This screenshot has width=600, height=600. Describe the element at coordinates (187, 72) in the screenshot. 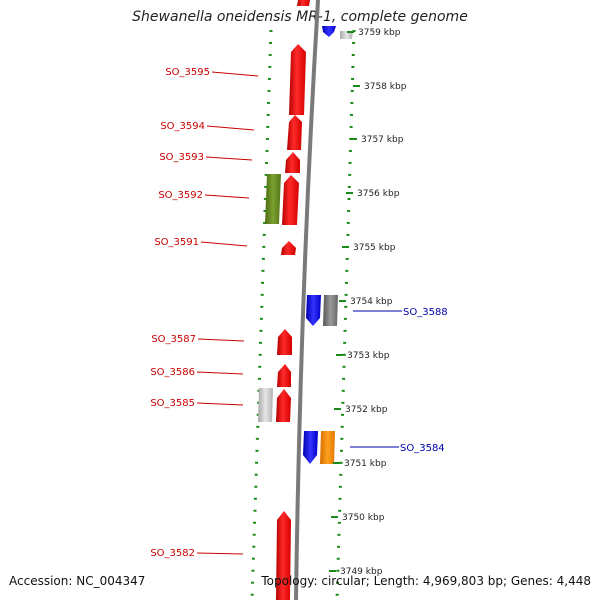

I see `gene-label-so3595: SO_3595` at that location.